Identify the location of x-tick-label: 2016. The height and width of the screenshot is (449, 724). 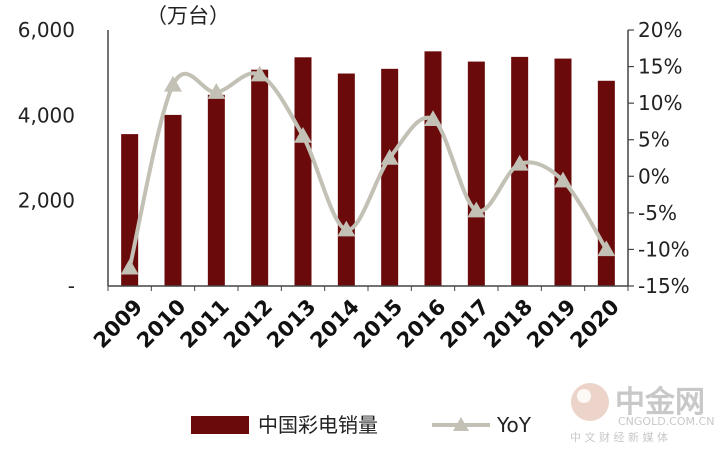
(421, 324).